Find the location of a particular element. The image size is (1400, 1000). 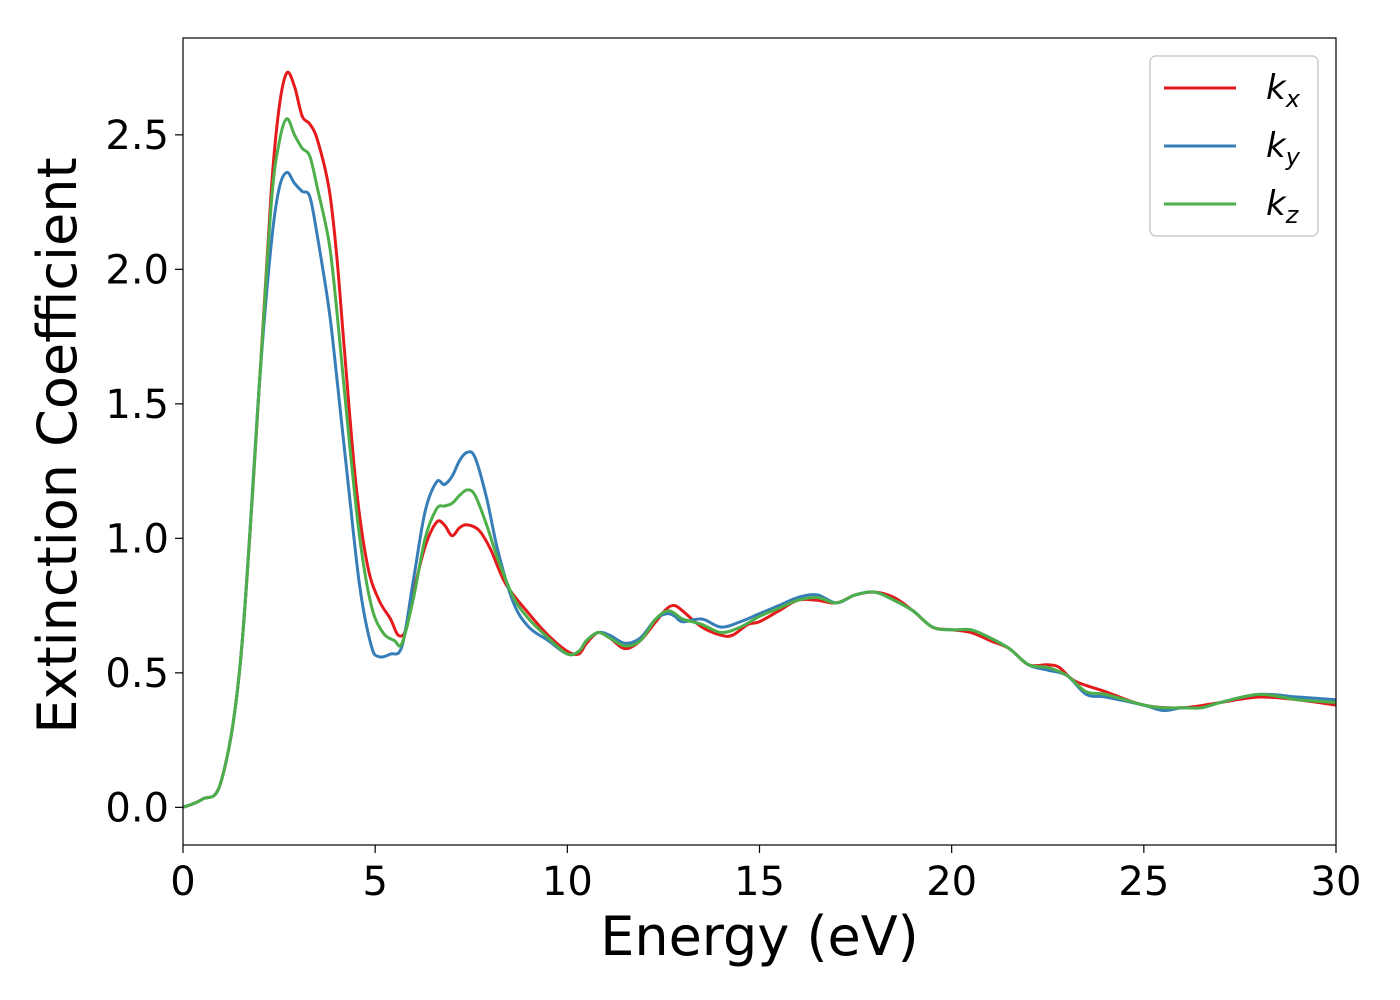

x-tick-label: 25 is located at coordinates (1143, 882).